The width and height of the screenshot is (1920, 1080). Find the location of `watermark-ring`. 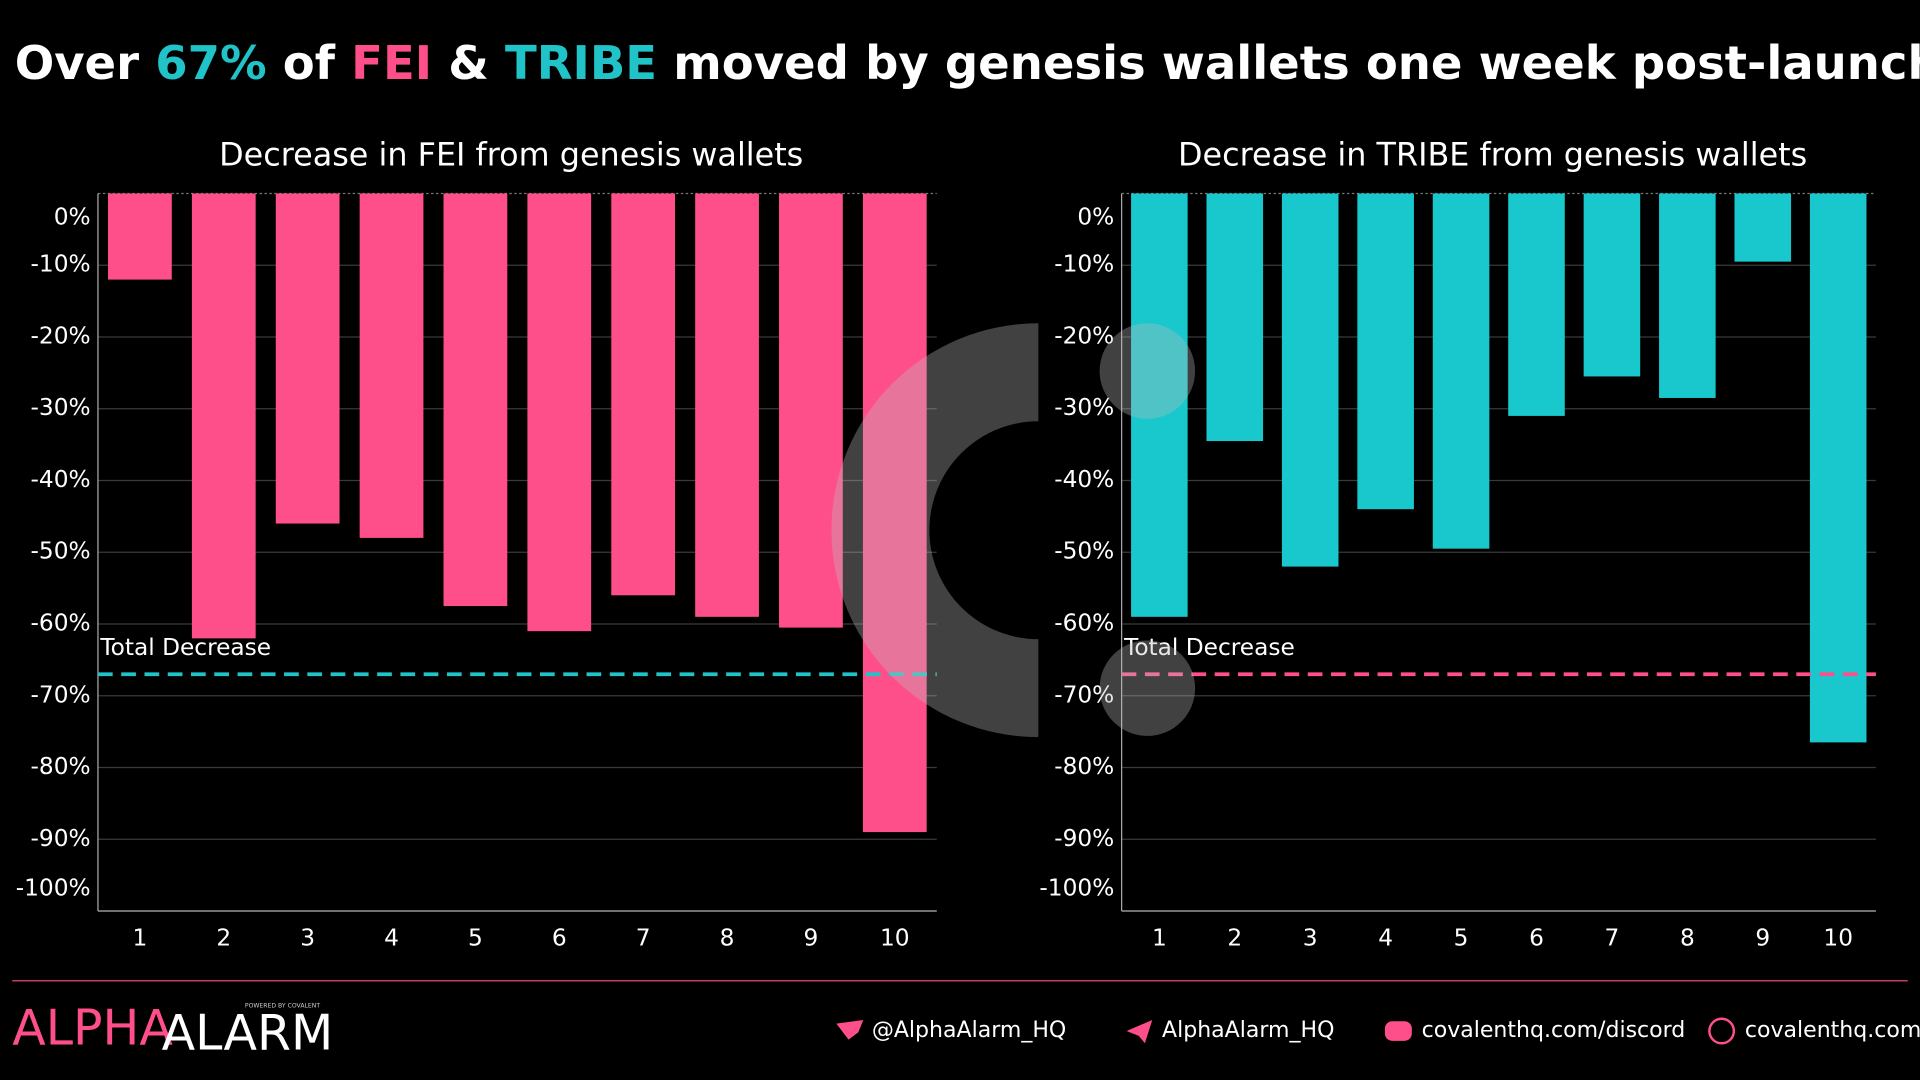

watermark-ring is located at coordinates (935, 530).